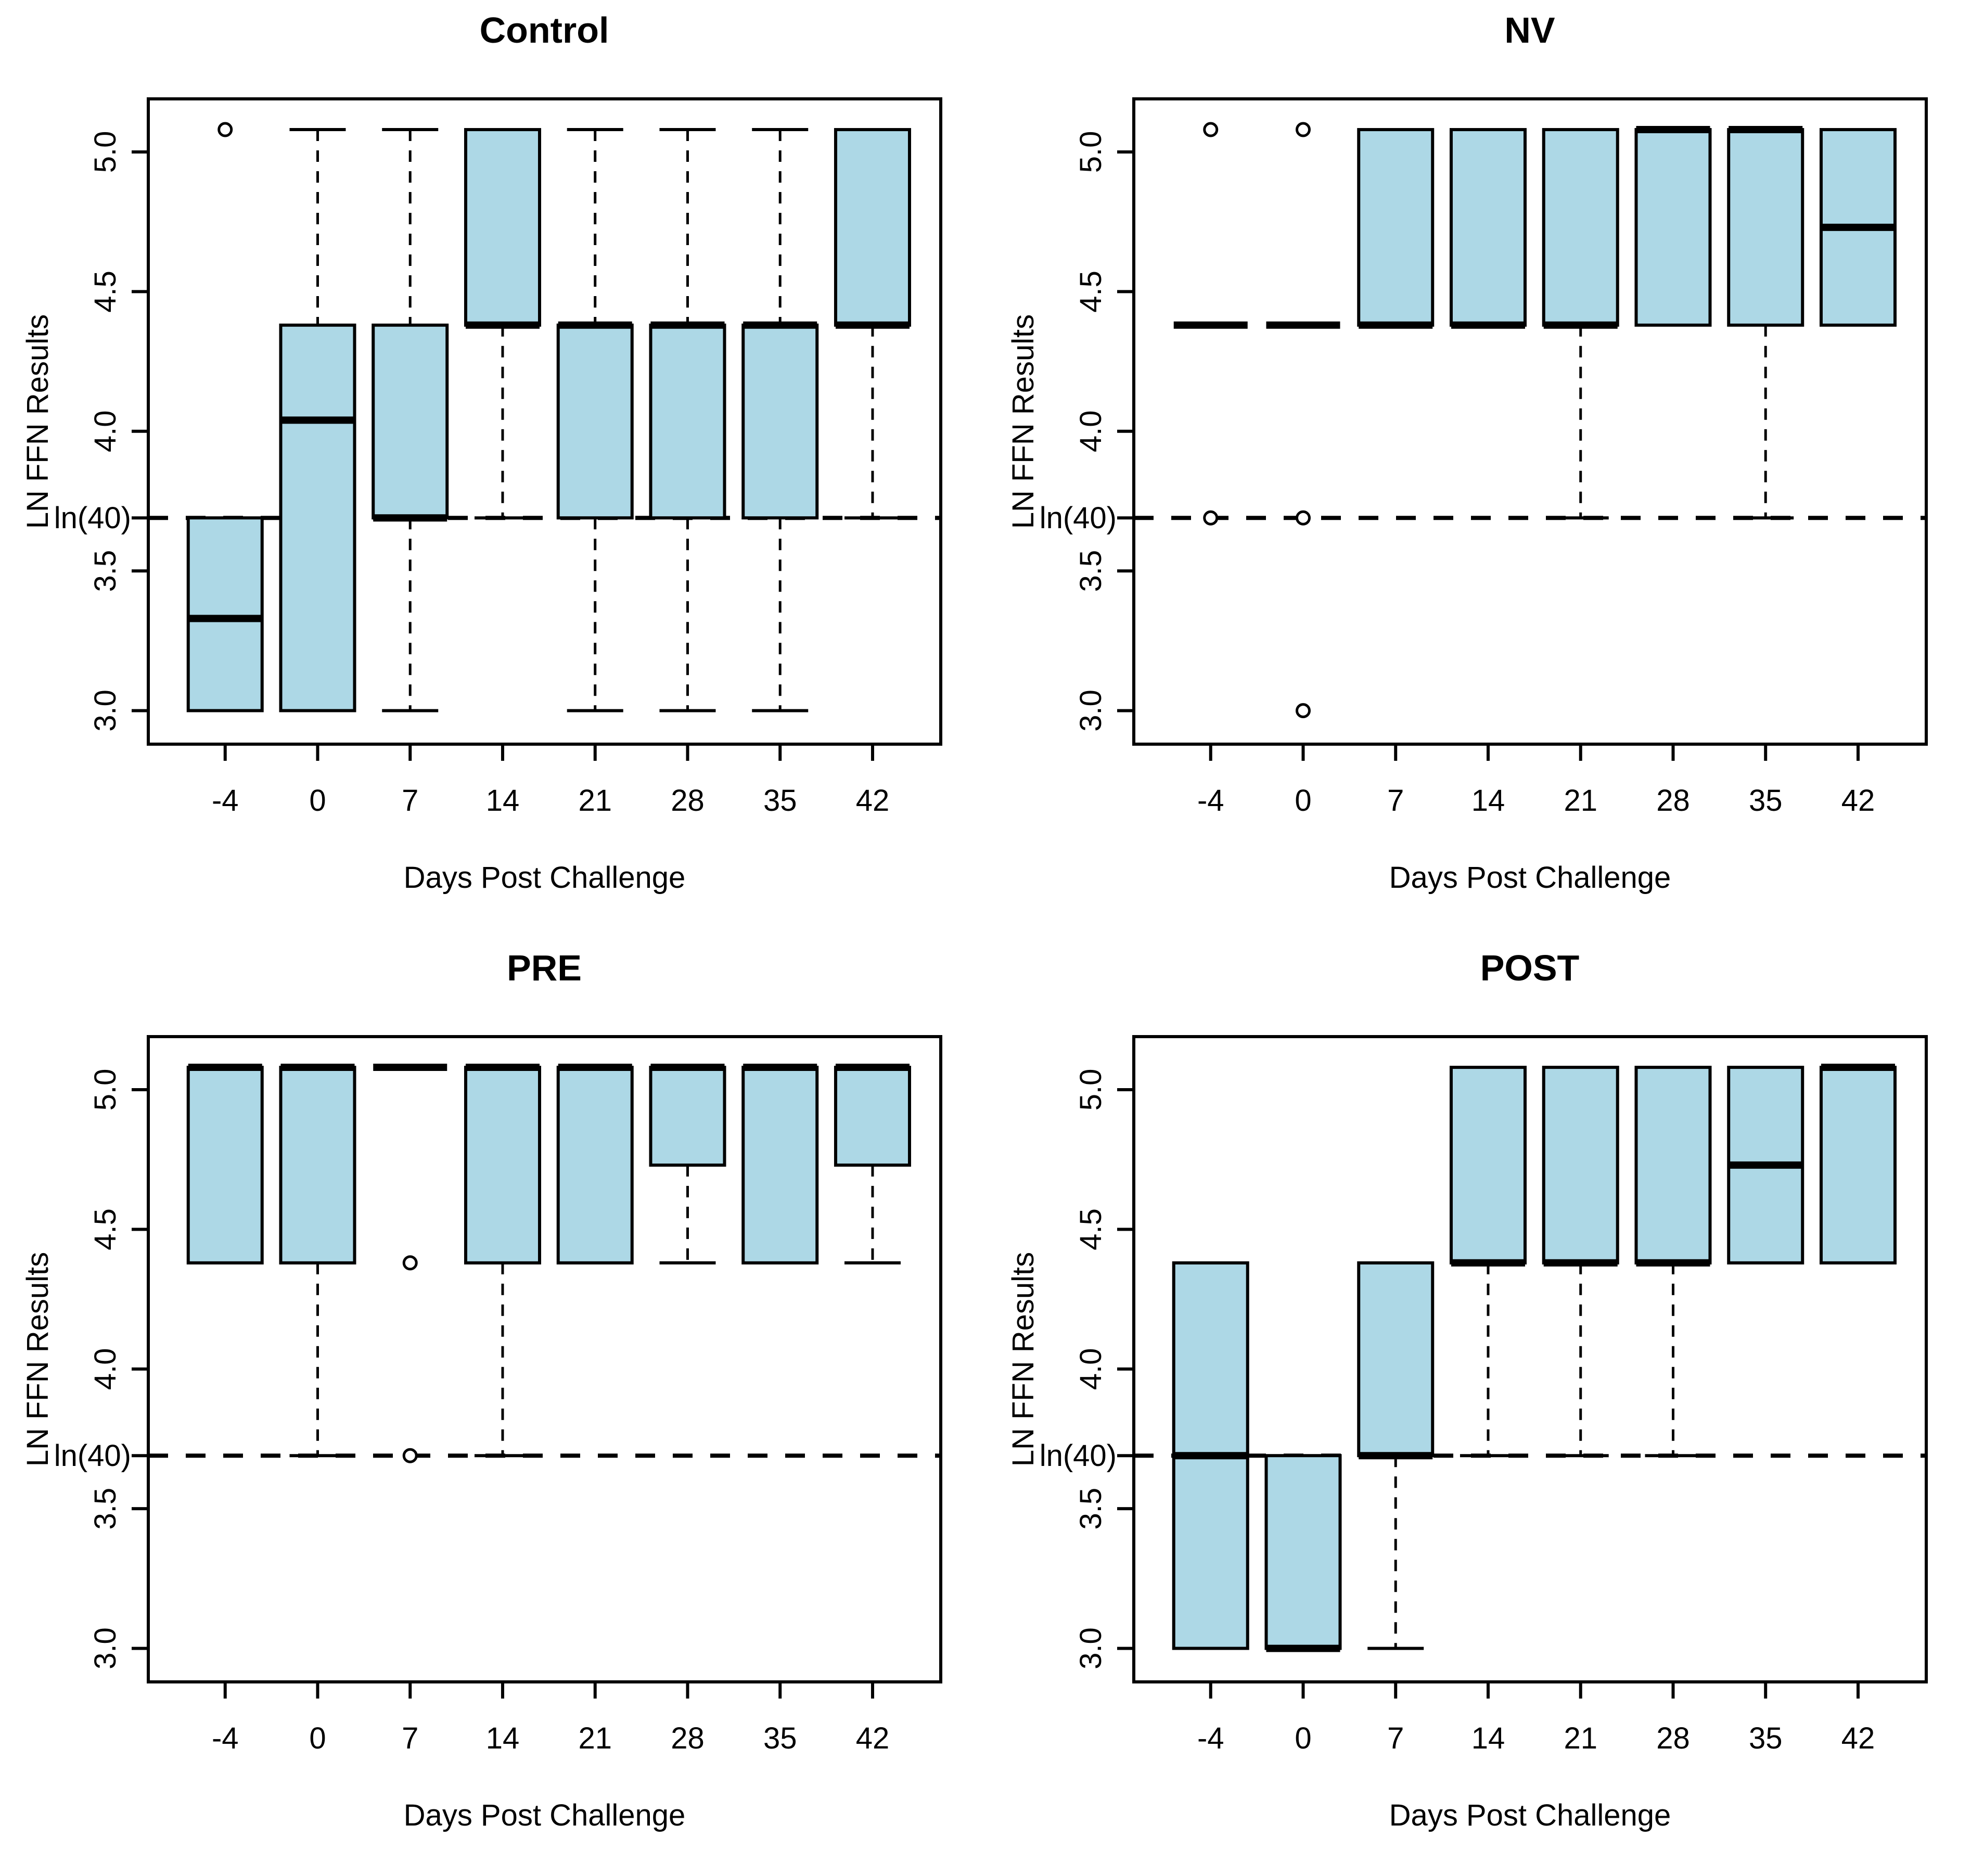 The image size is (1971, 1876). What do you see at coordinates (1529, 30) in the screenshot?
I see `panel-title: NV` at bounding box center [1529, 30].